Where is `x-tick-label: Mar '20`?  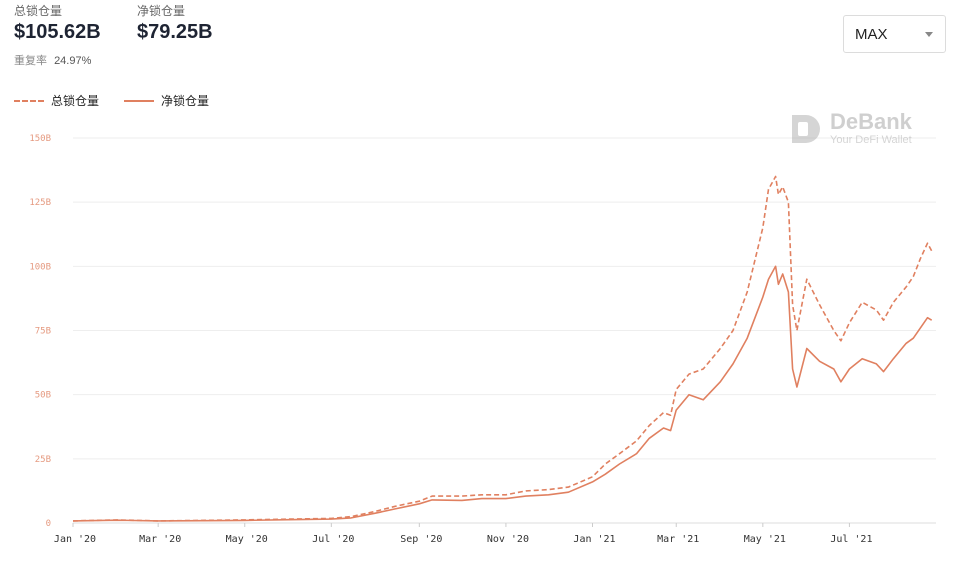
x-tick-label: Mar '20 is located at coordinates (160, 539).